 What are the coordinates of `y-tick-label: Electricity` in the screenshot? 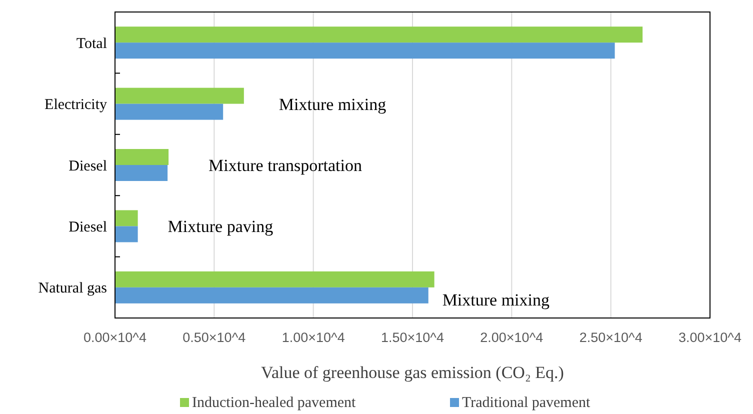 It's located at (76, 105).